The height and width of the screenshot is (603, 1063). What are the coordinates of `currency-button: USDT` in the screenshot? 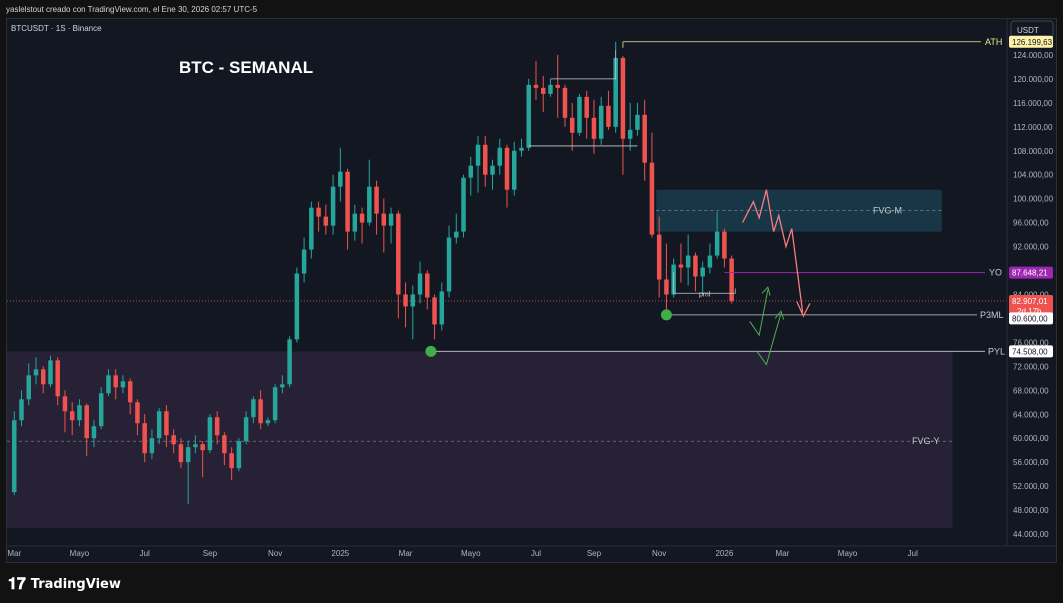 It's located at (1032, 29).